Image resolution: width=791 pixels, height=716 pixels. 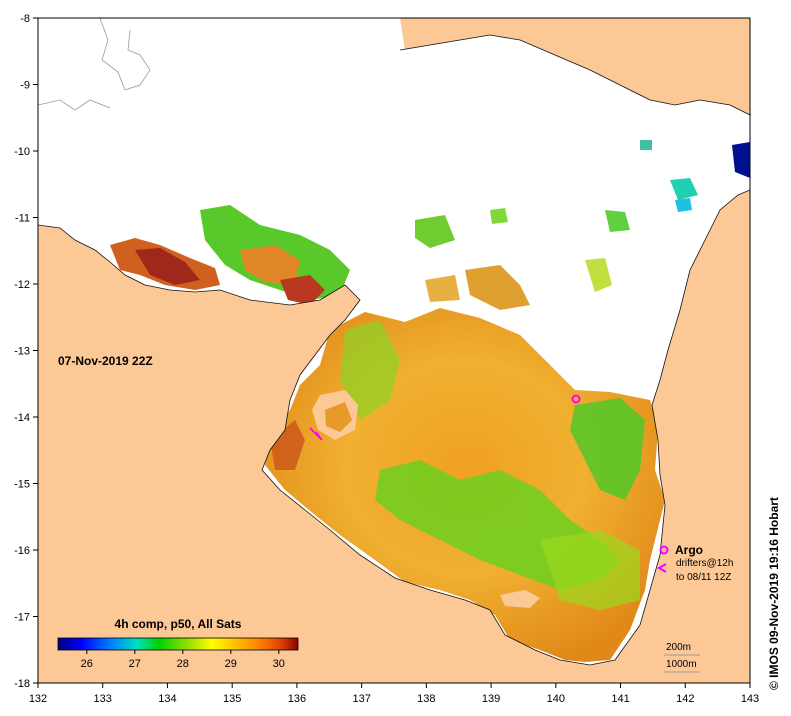 I want to click on sst-cool-patch-southeast, so click(x=590, y=570).